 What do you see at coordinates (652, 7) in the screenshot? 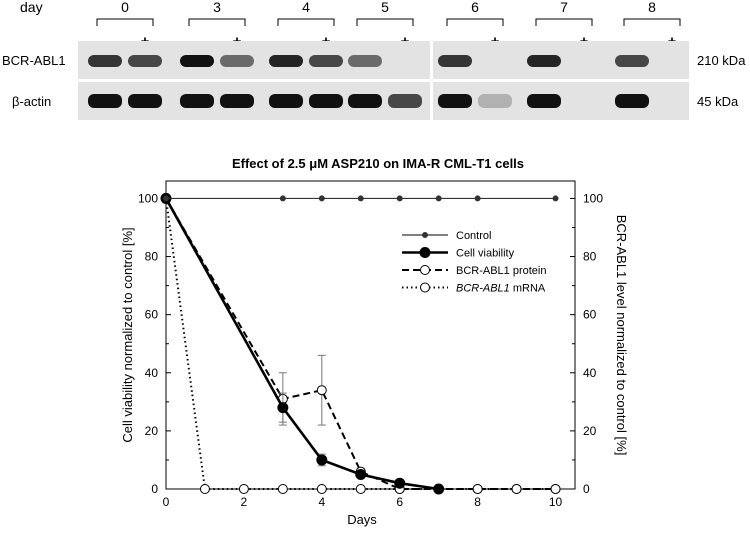
I see `day-number-8: 8` at bounding box center [652, 7].